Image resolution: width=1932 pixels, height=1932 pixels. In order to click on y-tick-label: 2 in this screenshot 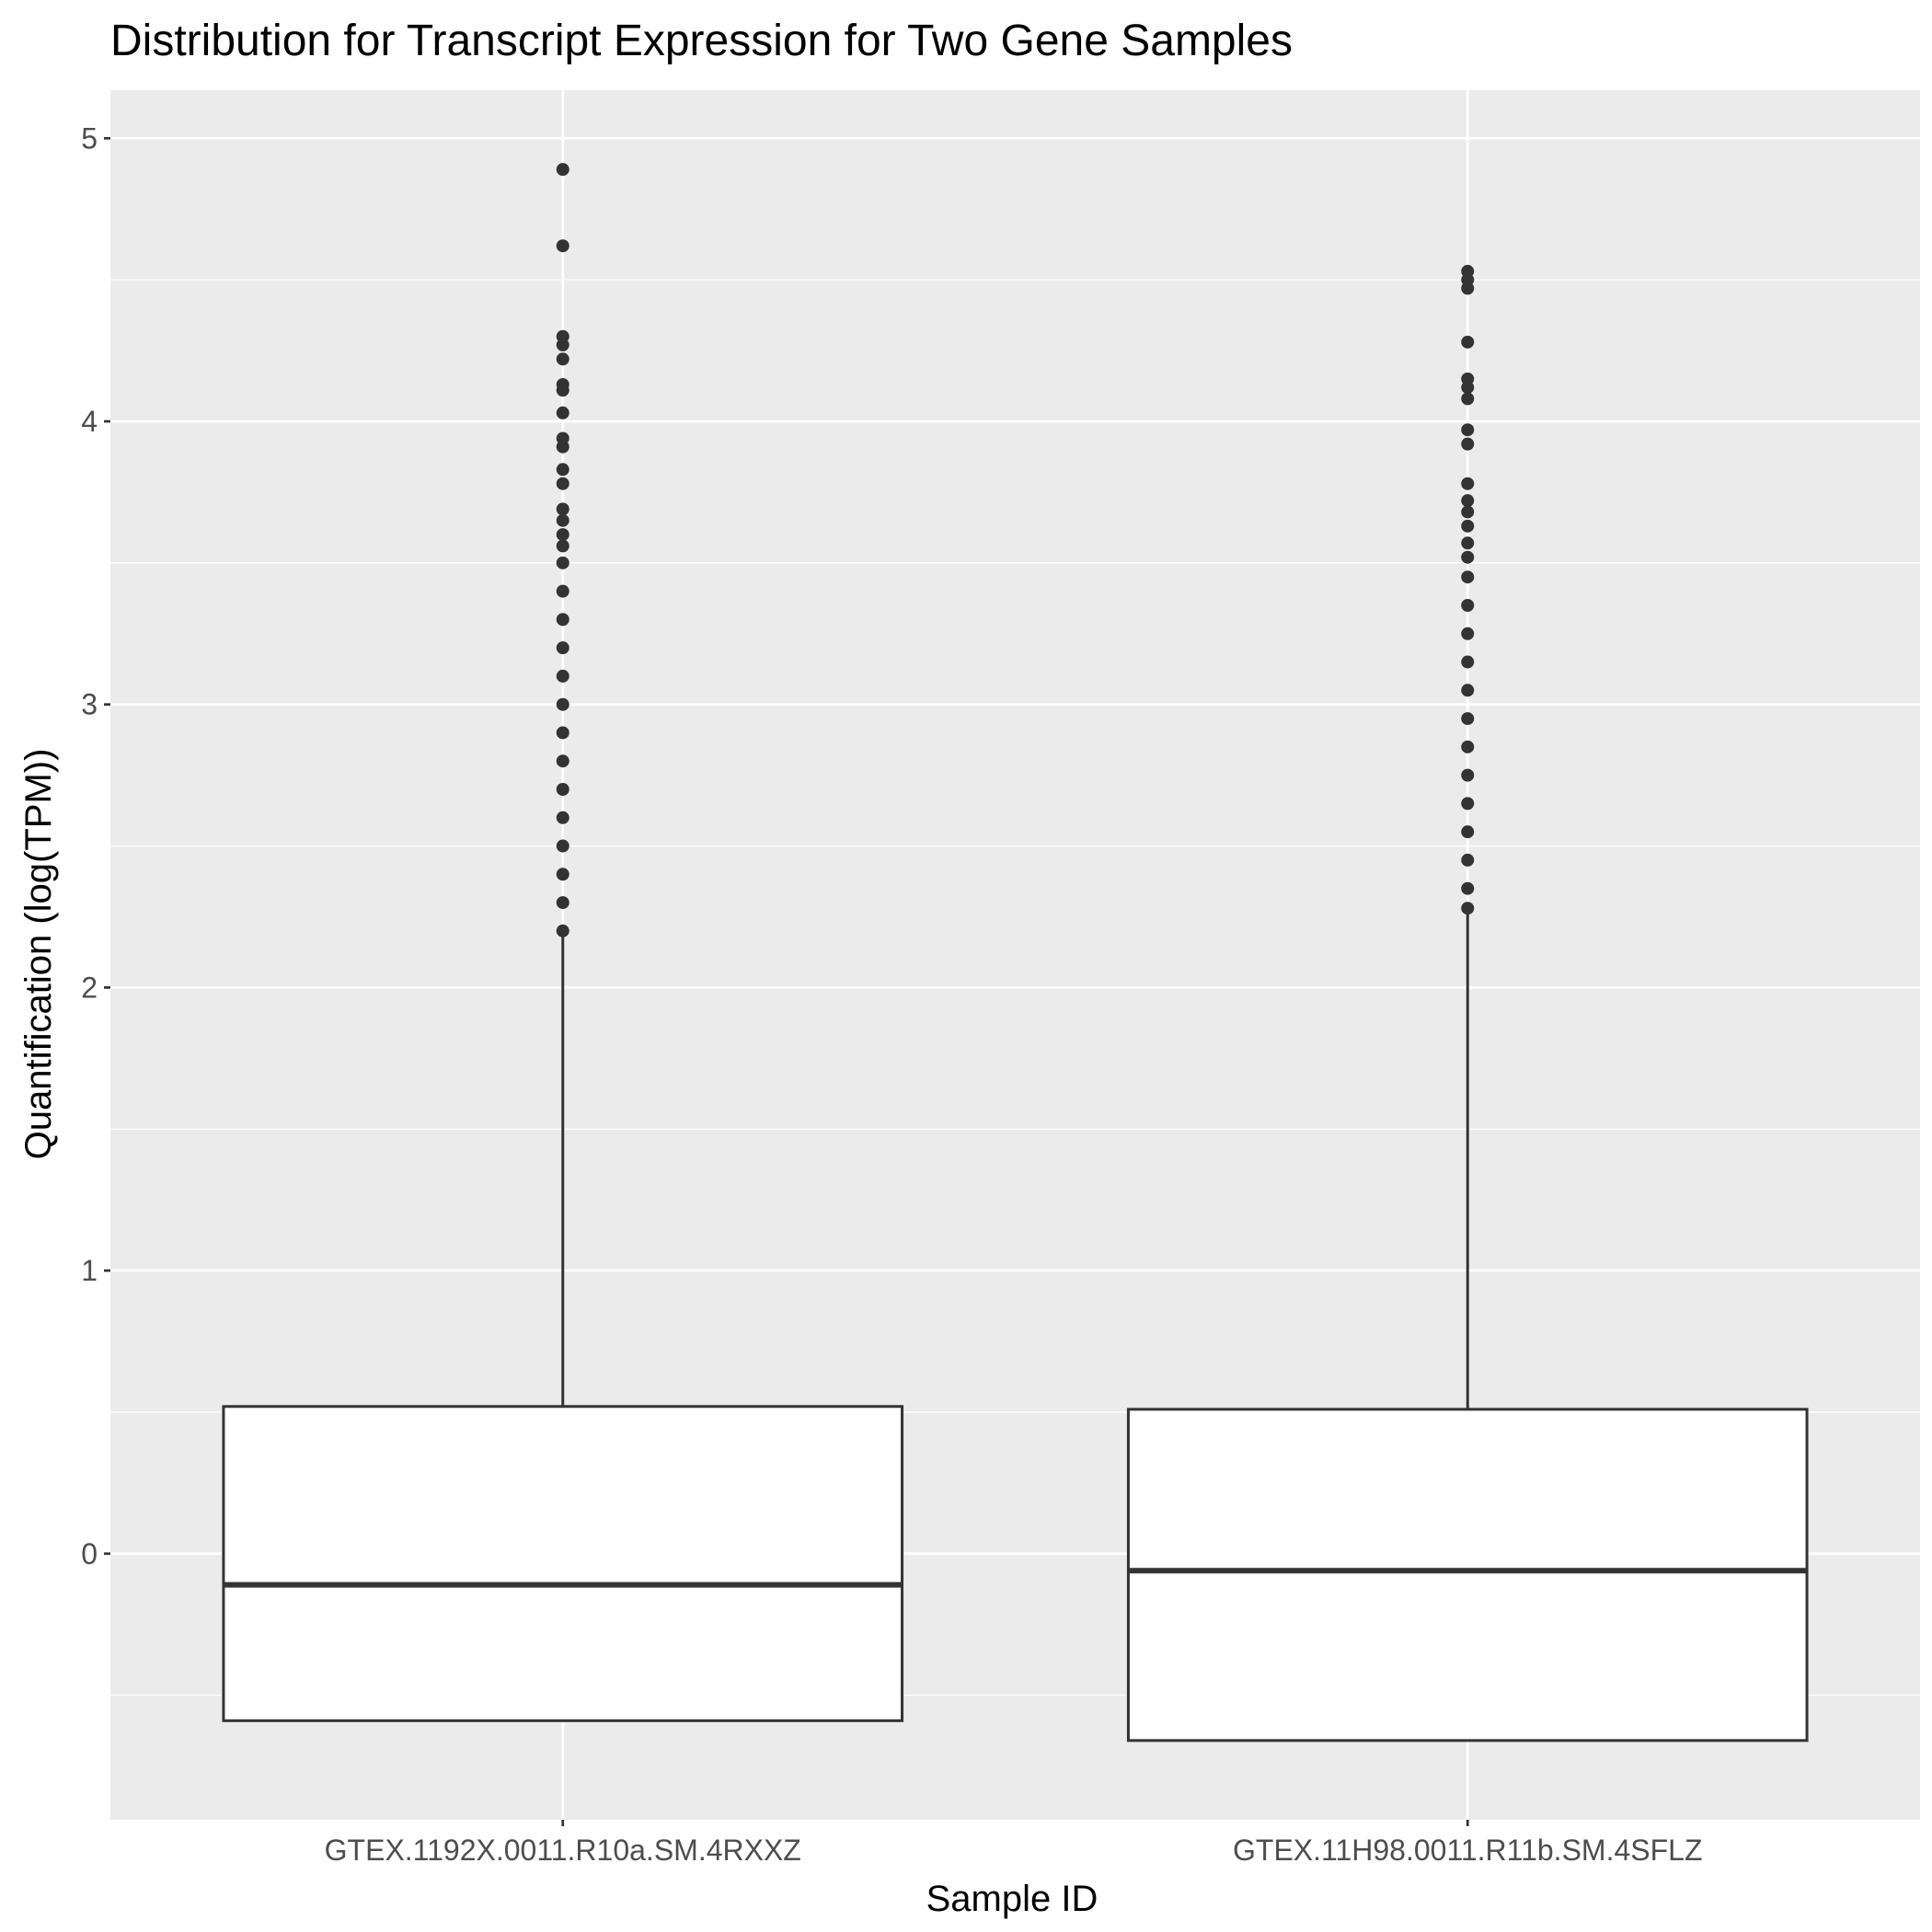, I will do `click(89, 987)`.